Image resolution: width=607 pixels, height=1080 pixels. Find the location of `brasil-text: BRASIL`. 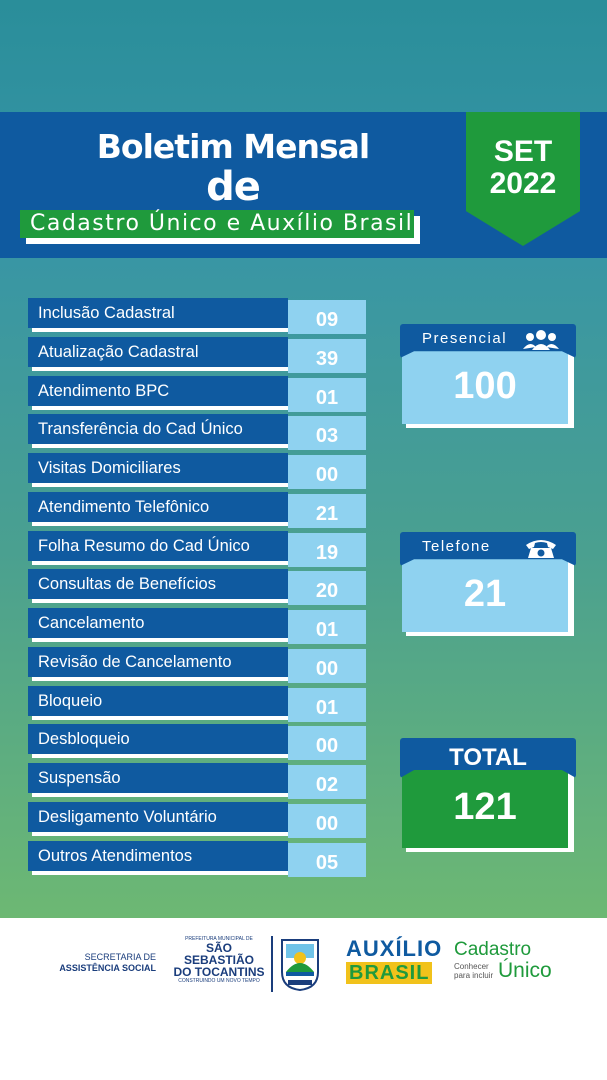

brasil-text: BRASIL is located at coordinates (389, 973).